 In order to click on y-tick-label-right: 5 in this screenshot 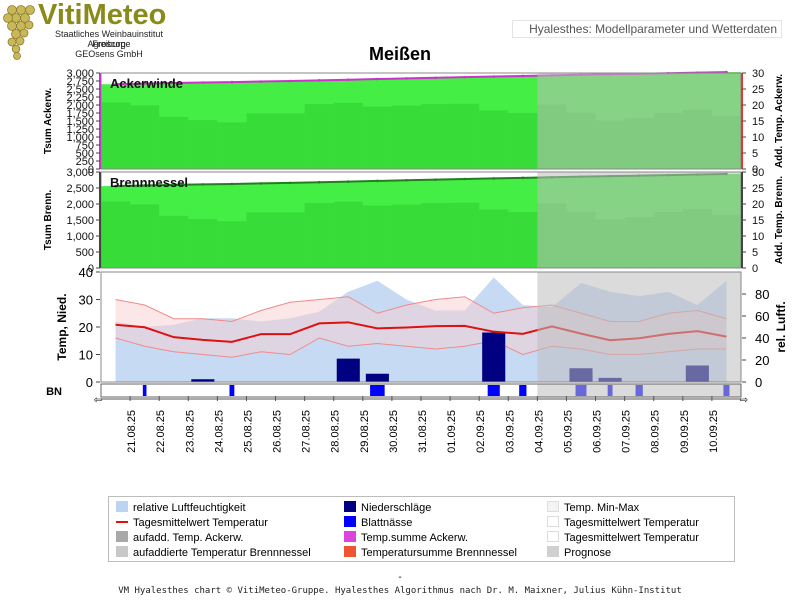, I will do `click(755, 154)`.